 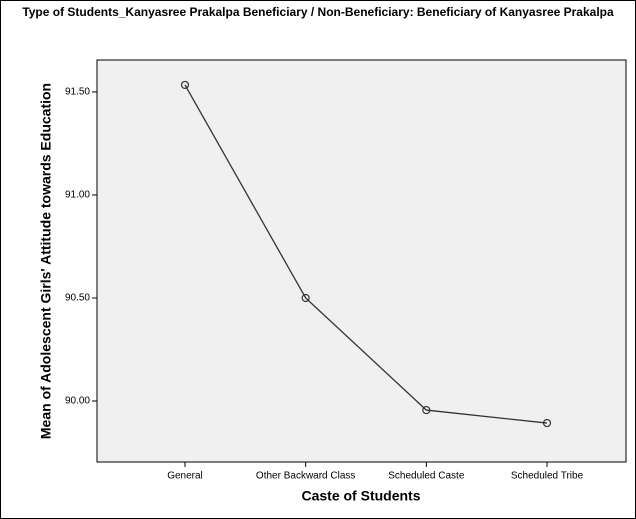 What do you see at coordinates (547, 476) in the screenshot?
I see `x-tick-label: Scheduled Tribe` at bounding box center [547, 476].